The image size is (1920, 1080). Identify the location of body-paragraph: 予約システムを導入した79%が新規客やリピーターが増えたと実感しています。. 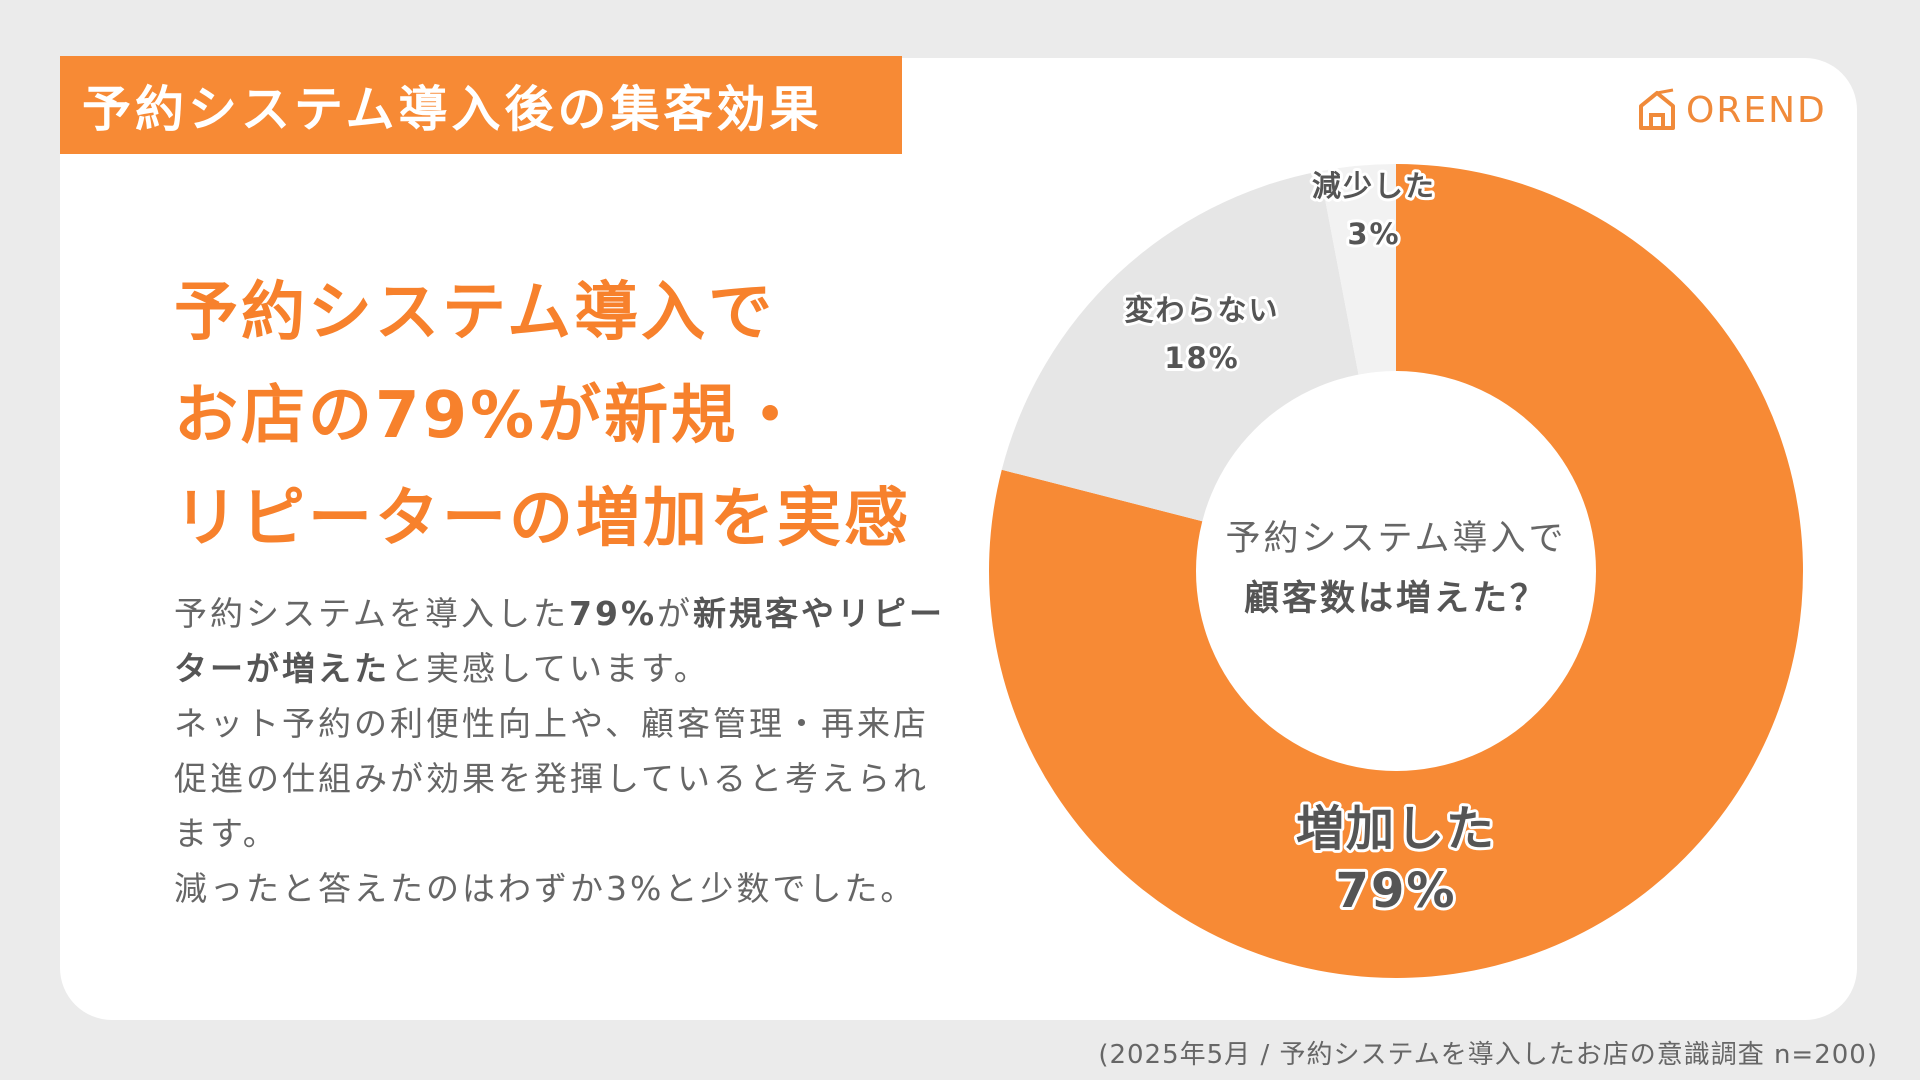
(564, 641).